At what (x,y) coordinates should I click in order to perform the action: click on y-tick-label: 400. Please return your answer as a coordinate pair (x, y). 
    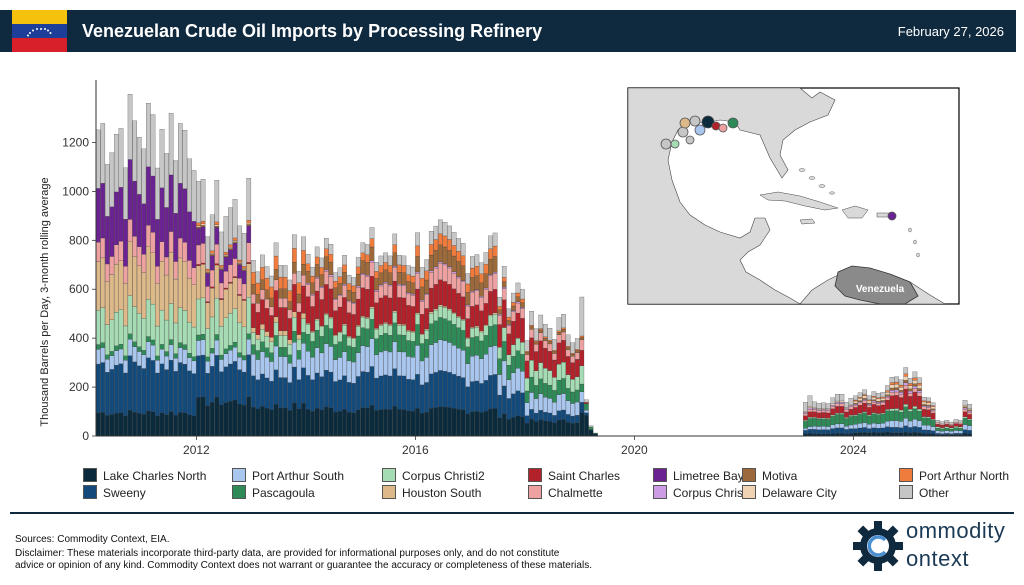
    Looking at the image, I should click on (79, 338).